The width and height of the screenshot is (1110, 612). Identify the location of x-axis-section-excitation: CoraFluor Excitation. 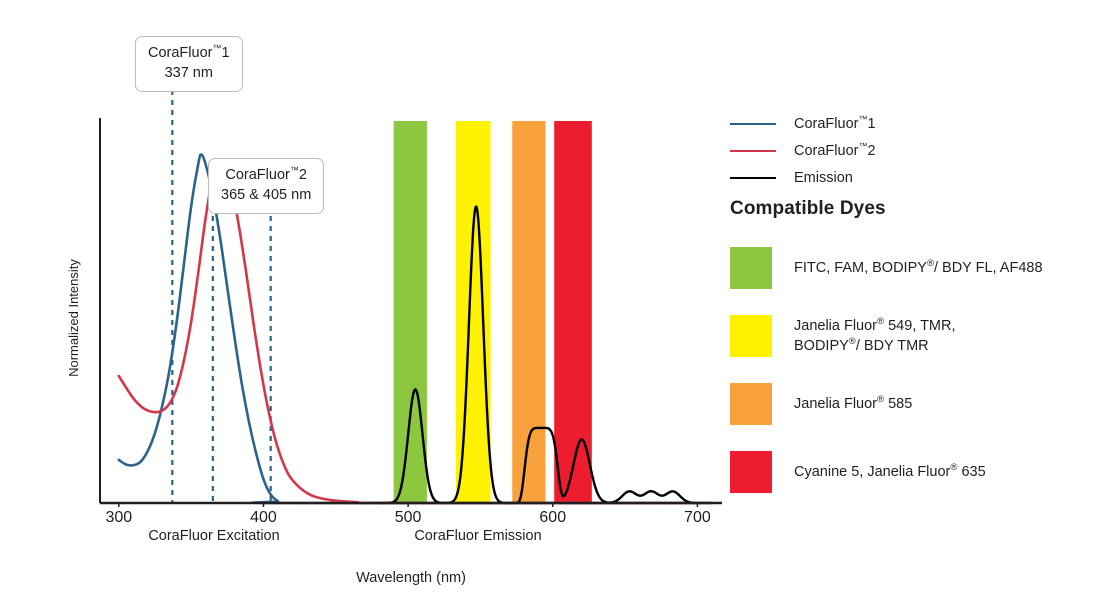
(213, 536).